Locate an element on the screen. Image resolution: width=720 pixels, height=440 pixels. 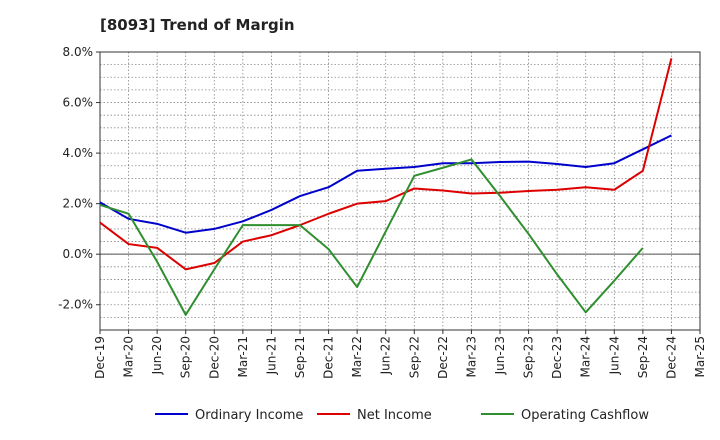
x-tick-label: Sep-21 is located at coordinates (300, 357).